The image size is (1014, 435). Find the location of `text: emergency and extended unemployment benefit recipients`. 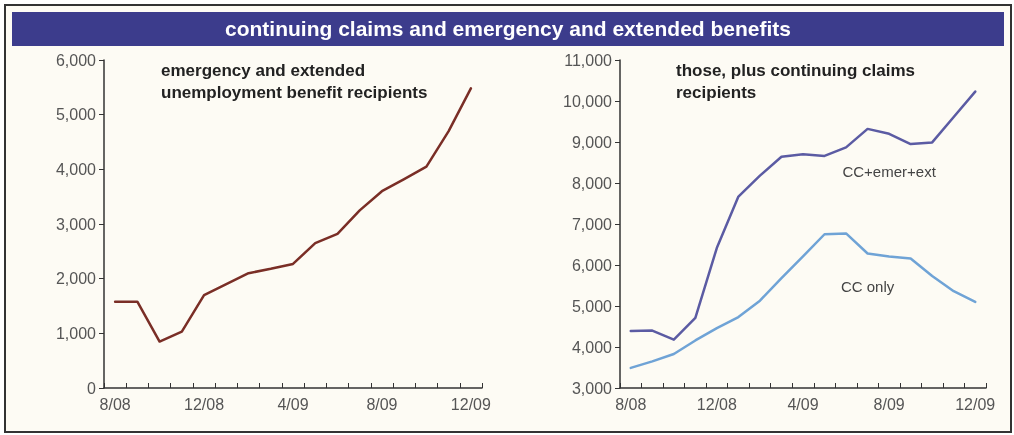

text: emergency and extended unemployment benefit recipients is located at coordinates (294, 81).